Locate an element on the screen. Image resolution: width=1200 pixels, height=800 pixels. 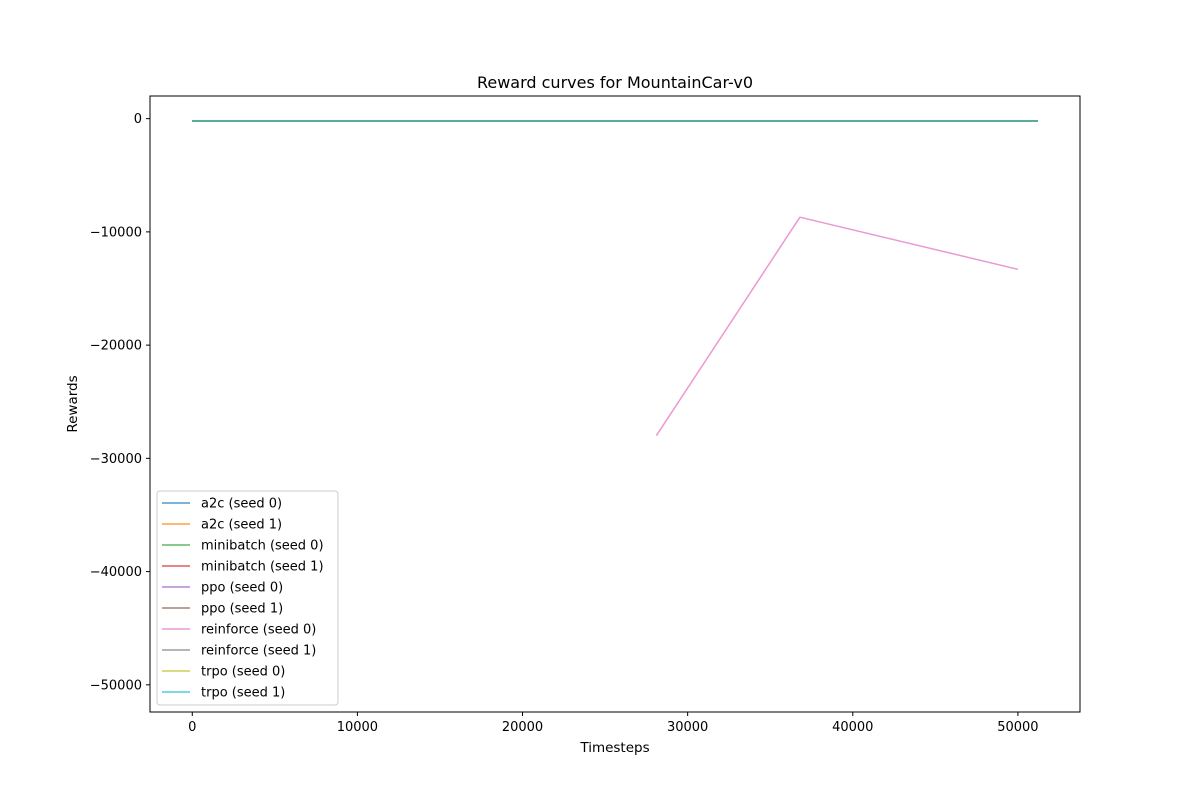
y-tick-label: 0 is located at coordinates (138, 119).